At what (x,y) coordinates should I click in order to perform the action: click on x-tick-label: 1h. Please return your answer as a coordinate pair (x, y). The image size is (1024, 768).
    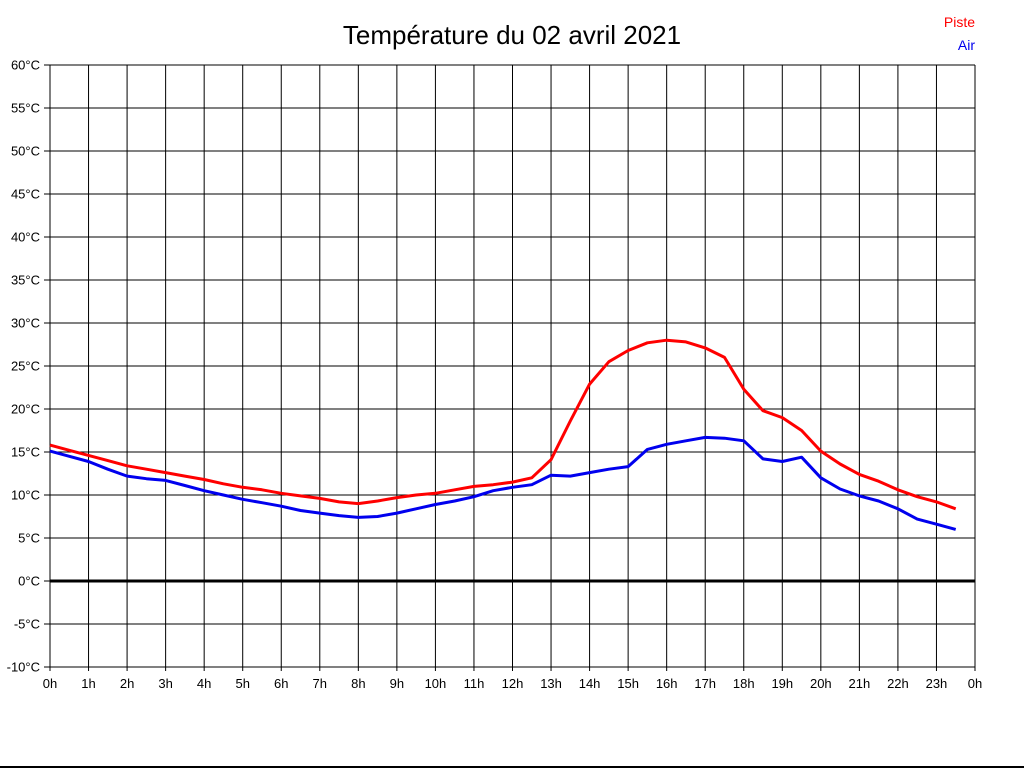
    Looking at the image, I should click on (88, 683).